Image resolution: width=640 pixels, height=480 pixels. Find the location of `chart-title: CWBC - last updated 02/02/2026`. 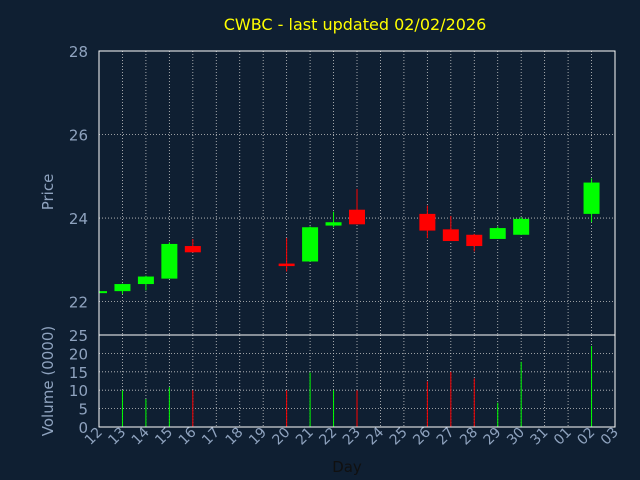

chart-title: CWBC - last updated 02/02/2026 is located at coordinates (355, 24).